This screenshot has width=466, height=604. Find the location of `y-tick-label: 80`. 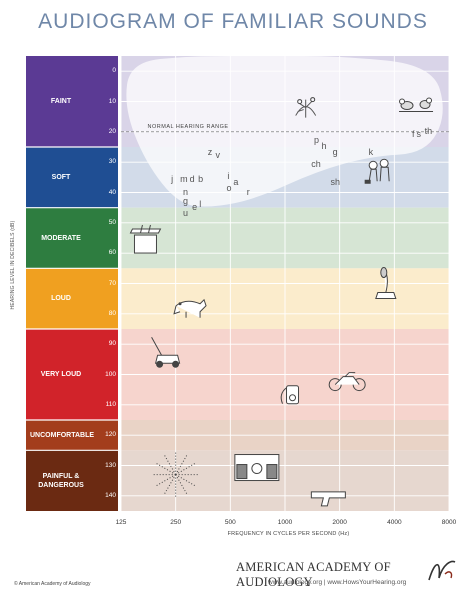

y-tick-label: 80 is located at coordinates (112, 313).